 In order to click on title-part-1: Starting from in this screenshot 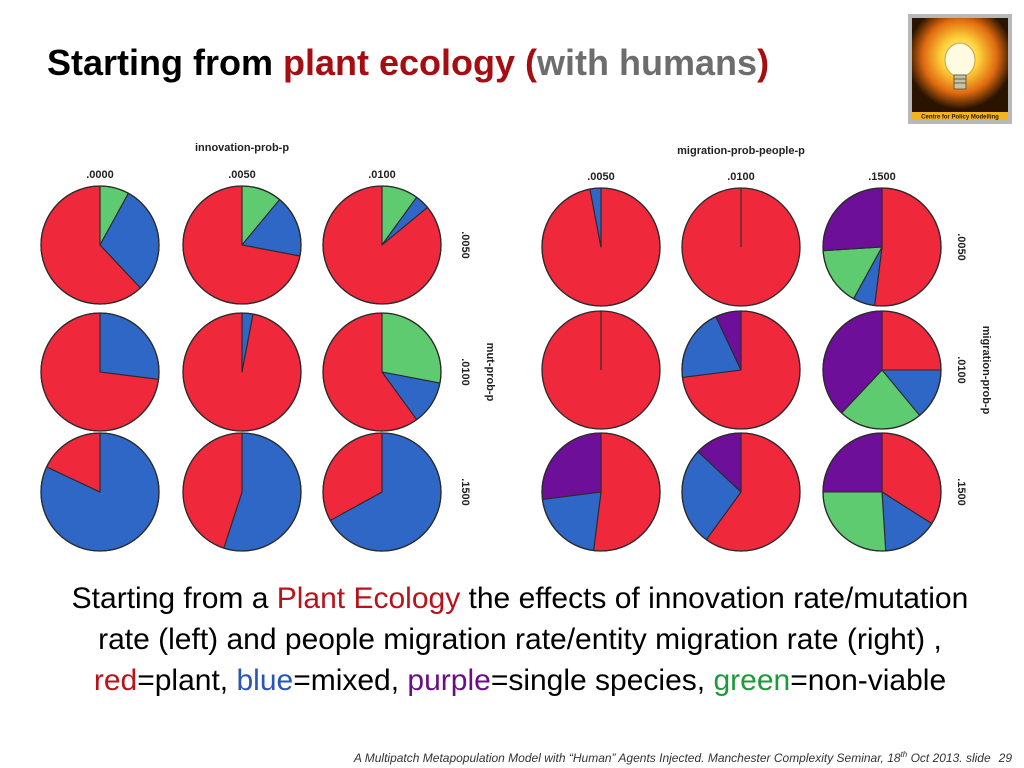, I will do `click(165, 62)`.